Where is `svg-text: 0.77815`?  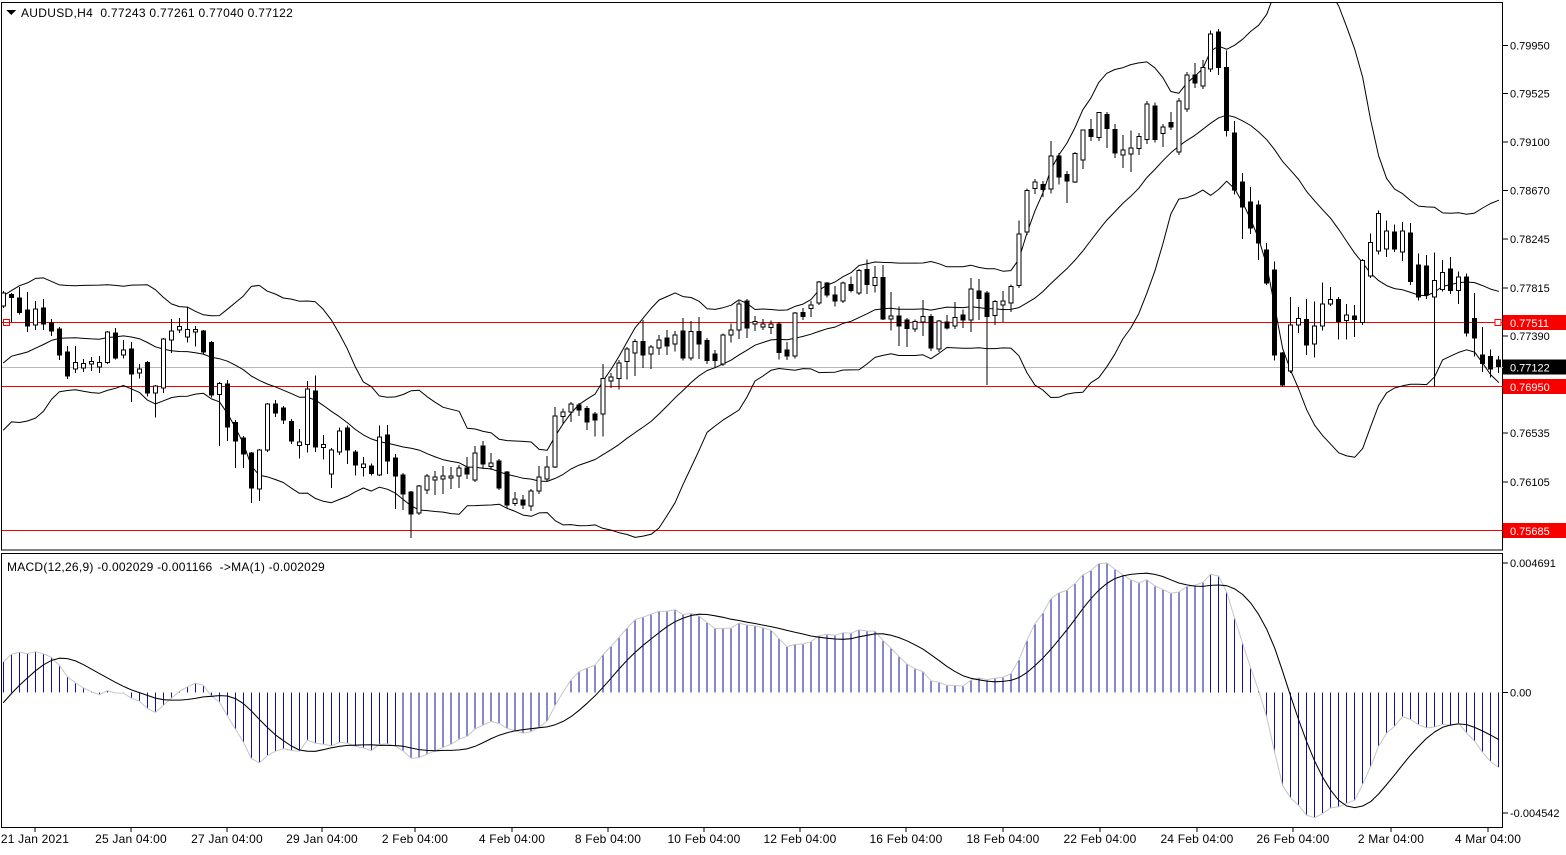
svg-text: 0.77815 is located at coordinates (1530, 289).